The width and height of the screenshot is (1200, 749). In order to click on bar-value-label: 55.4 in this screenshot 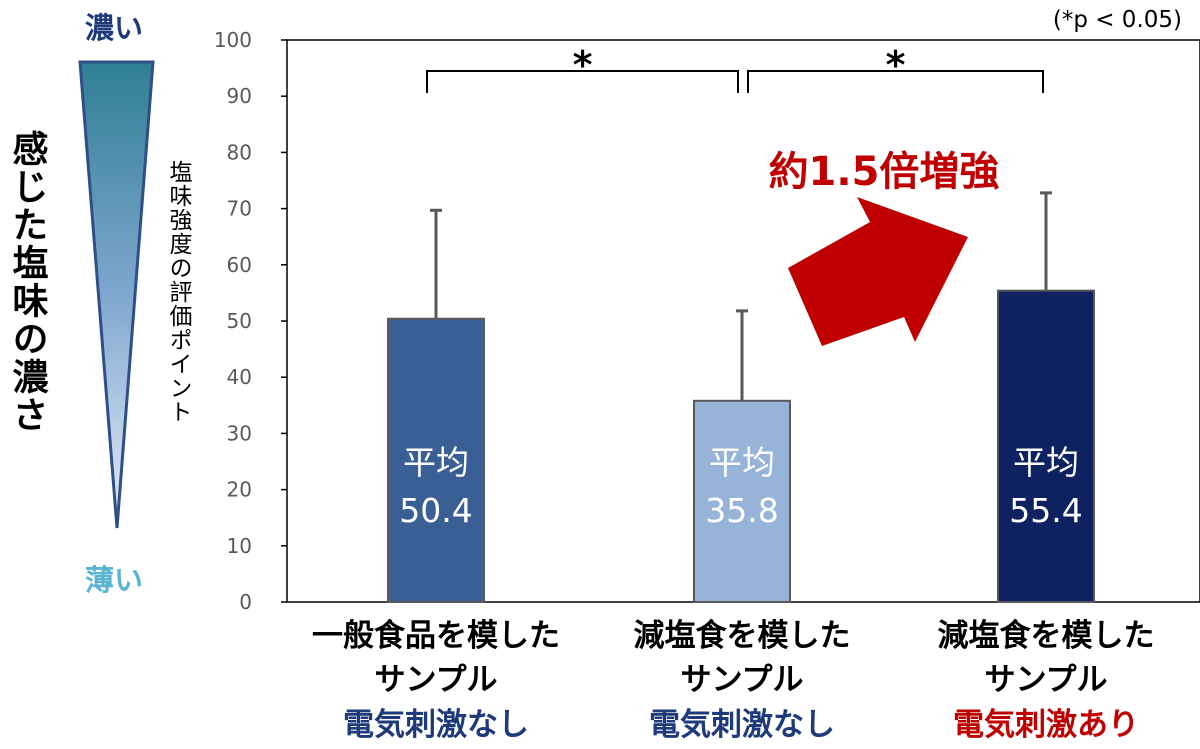, I will do `click(1045, 510)`.